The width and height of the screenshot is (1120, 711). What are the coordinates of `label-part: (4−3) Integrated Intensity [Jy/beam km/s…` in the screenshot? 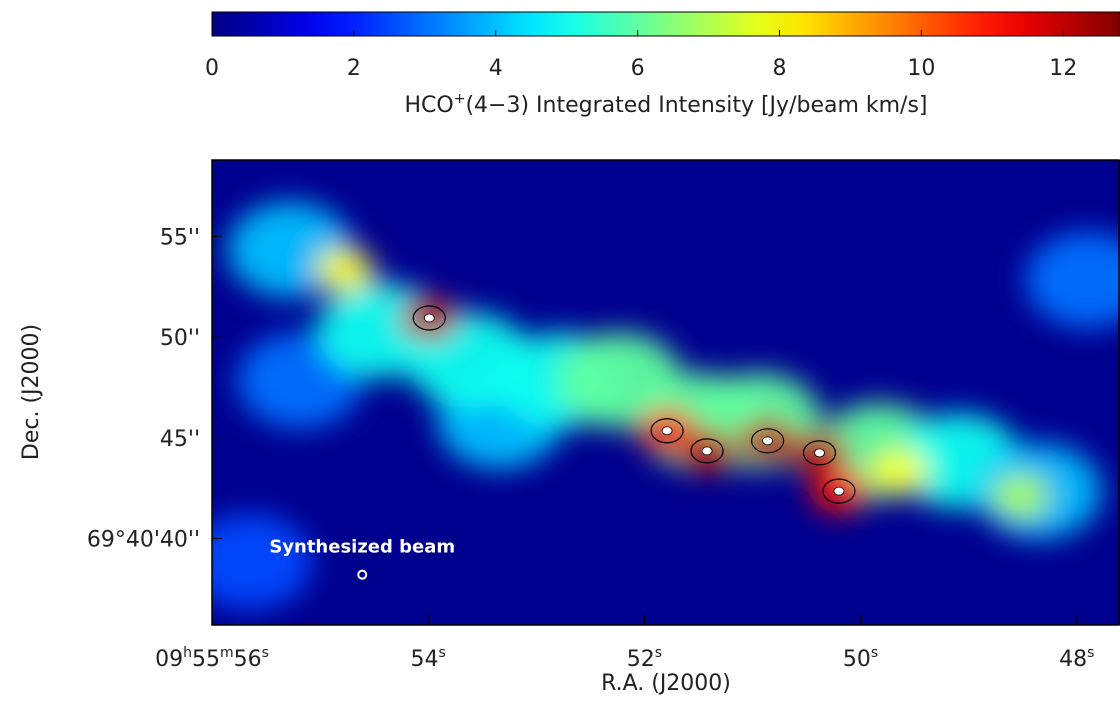 It's located at (696, 105).